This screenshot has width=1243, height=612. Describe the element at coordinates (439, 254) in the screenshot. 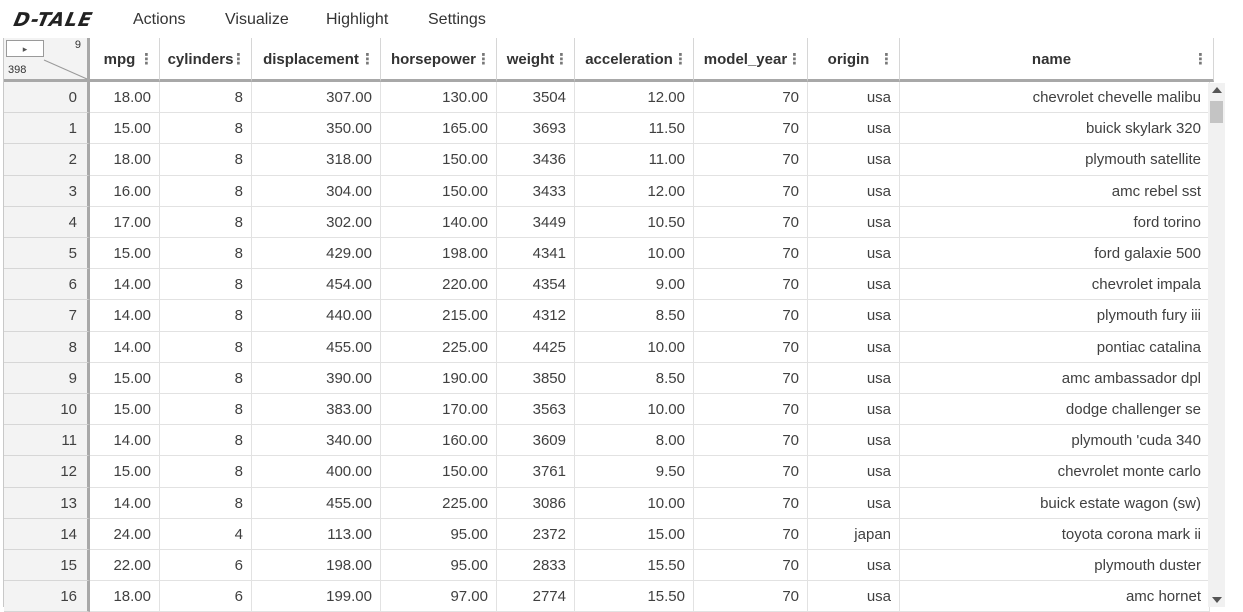

I see `table-cell-horsepower: 198.00` at that location.